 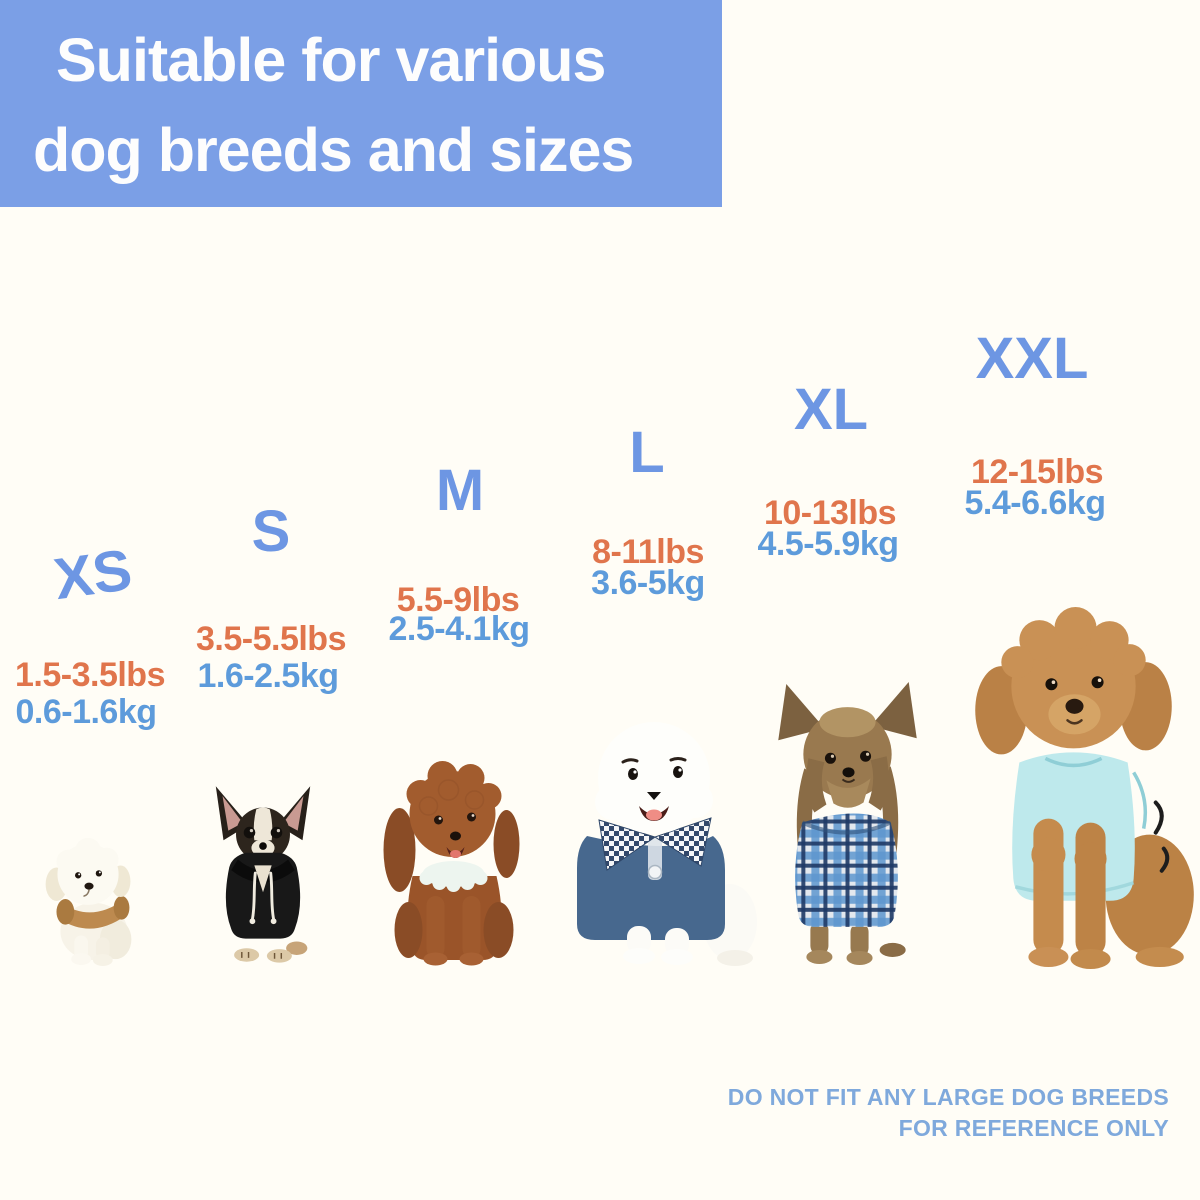 What do you see at coordinates (86, 712) in the screenshot?
I see `weight-kg-xs: 0.6-1.6kg` at bounding box center [86, 712].